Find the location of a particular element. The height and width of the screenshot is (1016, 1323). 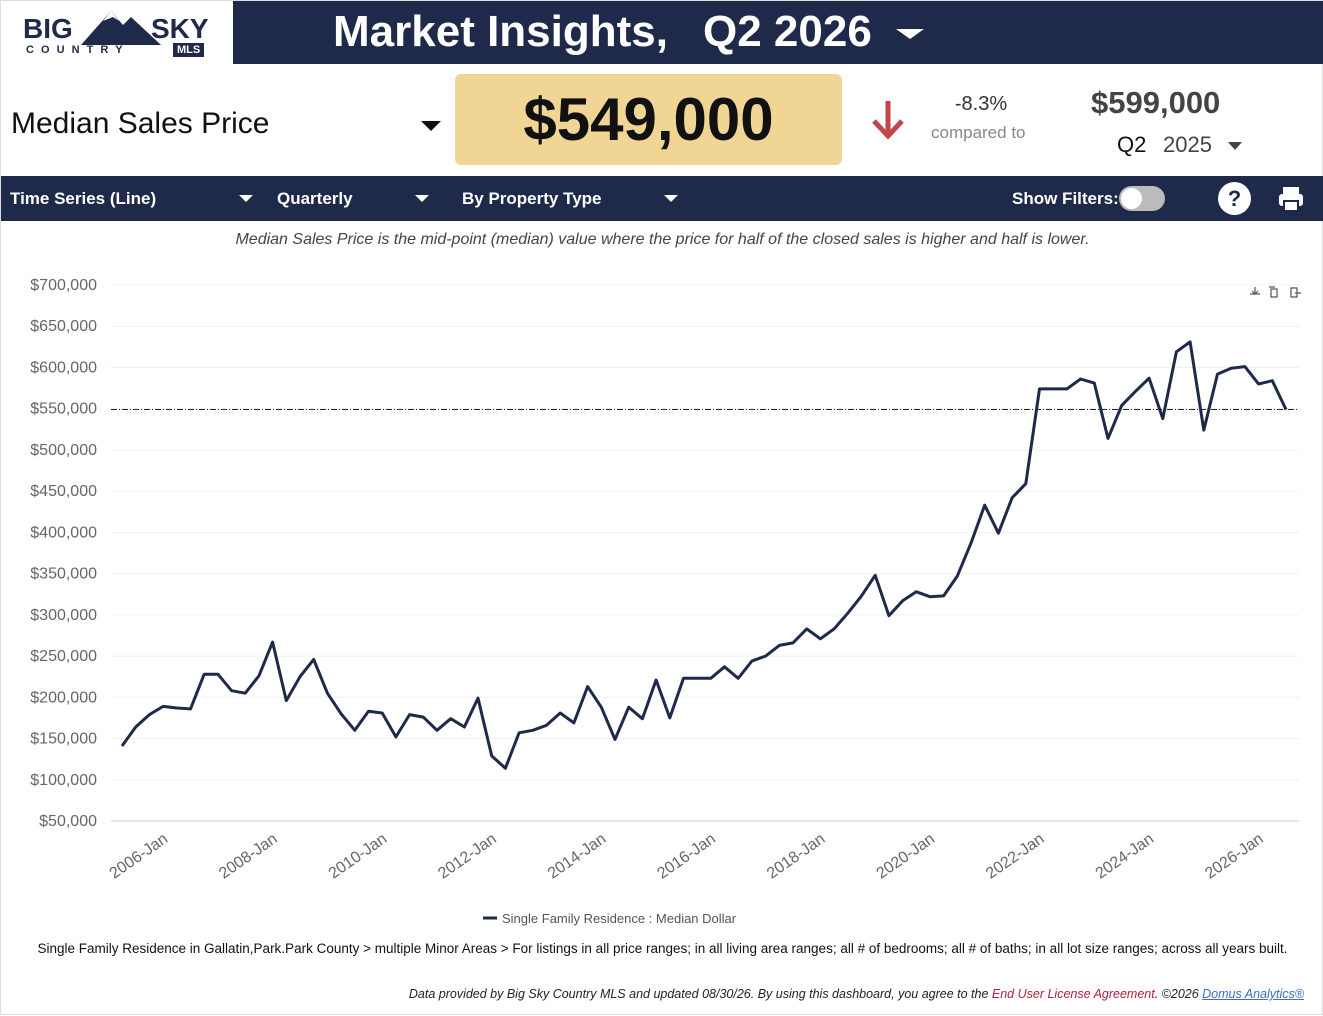

brand-link: Domus Analytics® is located at coordinates (1253, 994).